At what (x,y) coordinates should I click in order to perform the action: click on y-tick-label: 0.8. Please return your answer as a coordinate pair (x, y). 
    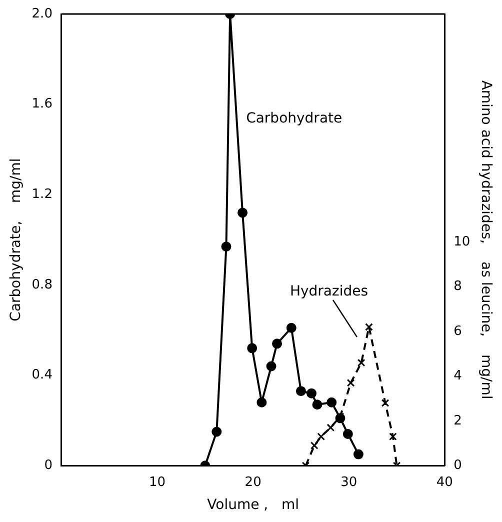
    Looking at the image, I should click on (42, 284).